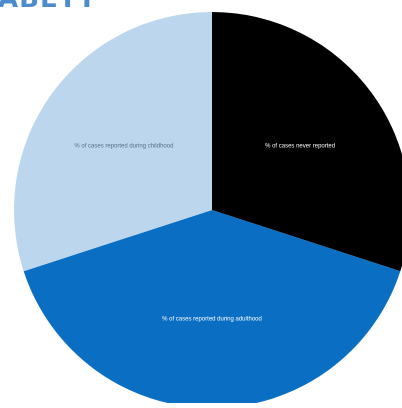  What do you see at coordinates (48, 7) in the screenshot?
I see `heading-fragment: ABETT` at bounding box center [48, 7].